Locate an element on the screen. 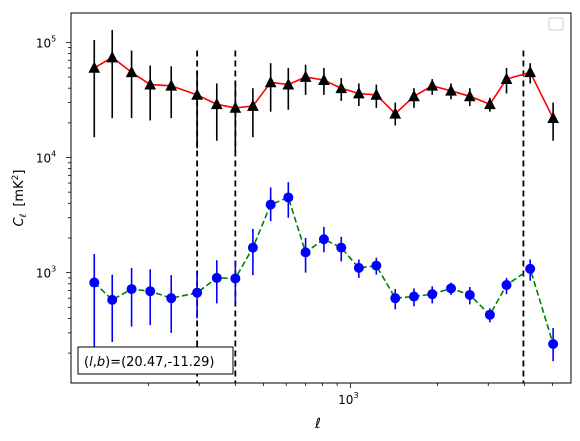 Image resolution: width=580 pixels, height=441 pixels. legend-box is located at coordinates (556, 24).